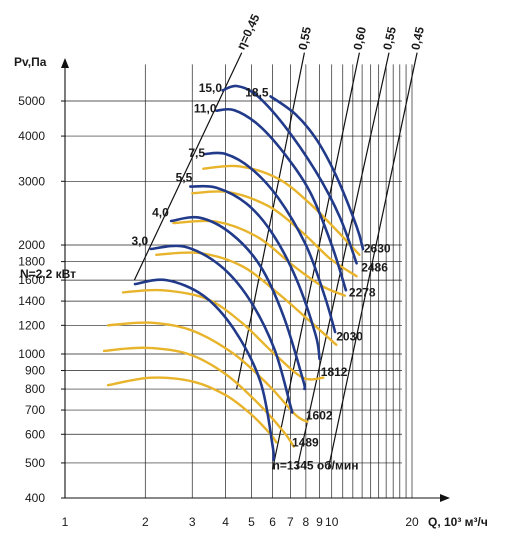  Describe the element at coordinates (48, 274) in the screenshot. I see `power-label: N=2,2 кВт` at that location.